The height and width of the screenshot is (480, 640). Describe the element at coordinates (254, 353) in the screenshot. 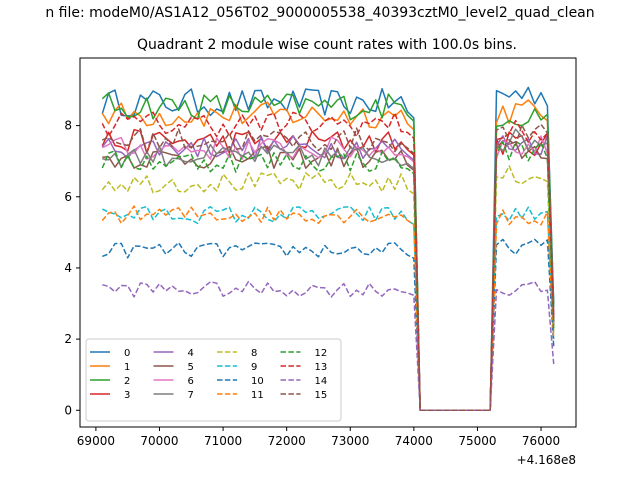

I see `legend-label-8: 8` at that location.